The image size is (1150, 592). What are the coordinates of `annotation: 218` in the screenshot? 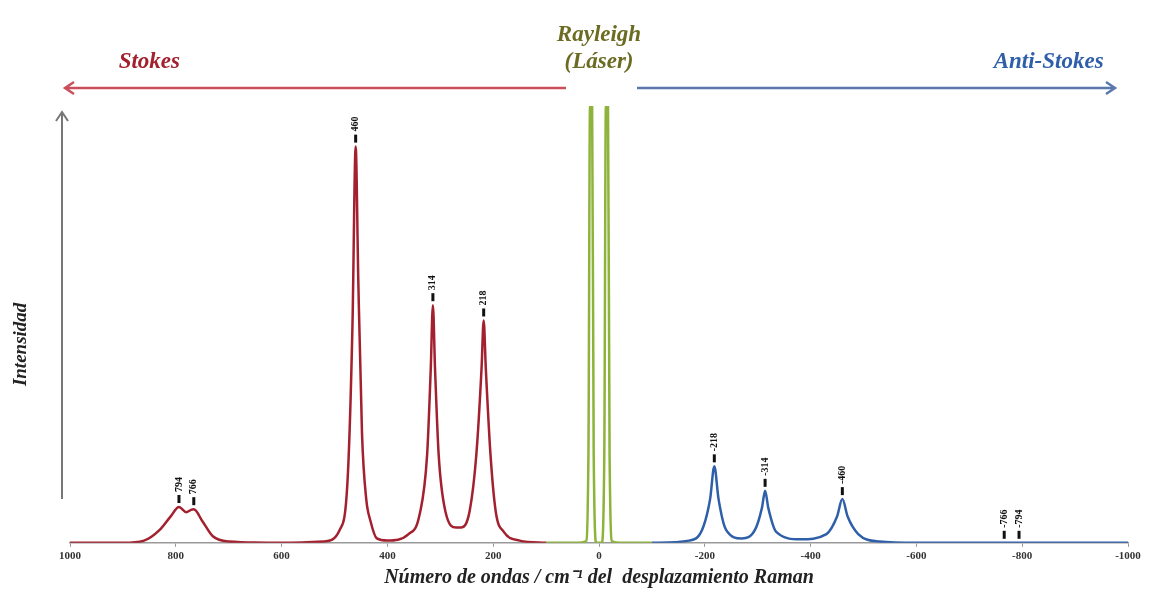 It's located at (483, 298).